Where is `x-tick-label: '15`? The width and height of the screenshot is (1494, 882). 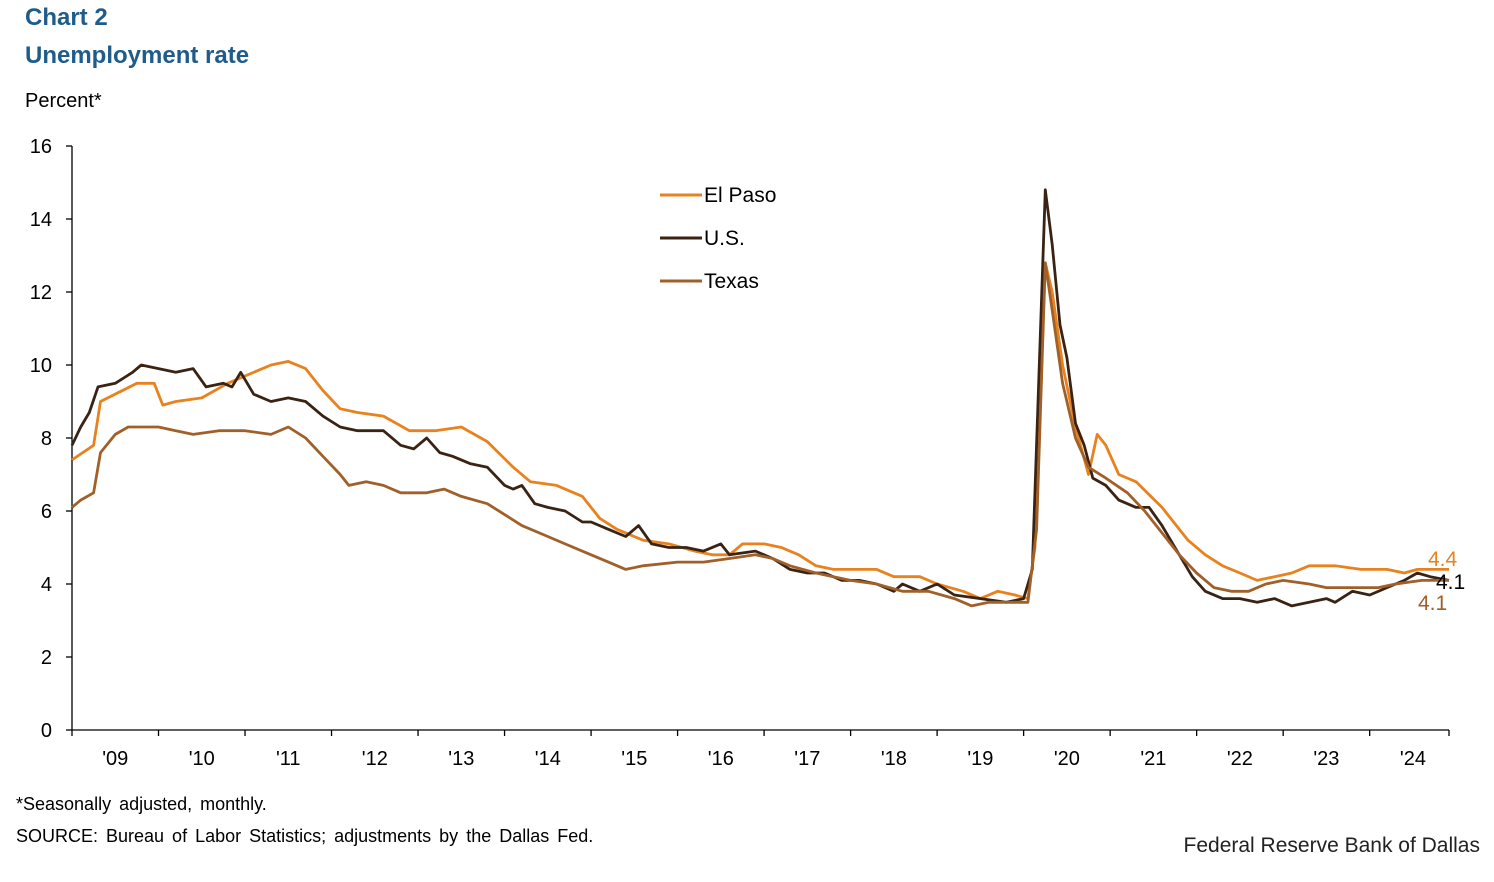
x-tick-label: '15 is located at coordinates (634, 759).